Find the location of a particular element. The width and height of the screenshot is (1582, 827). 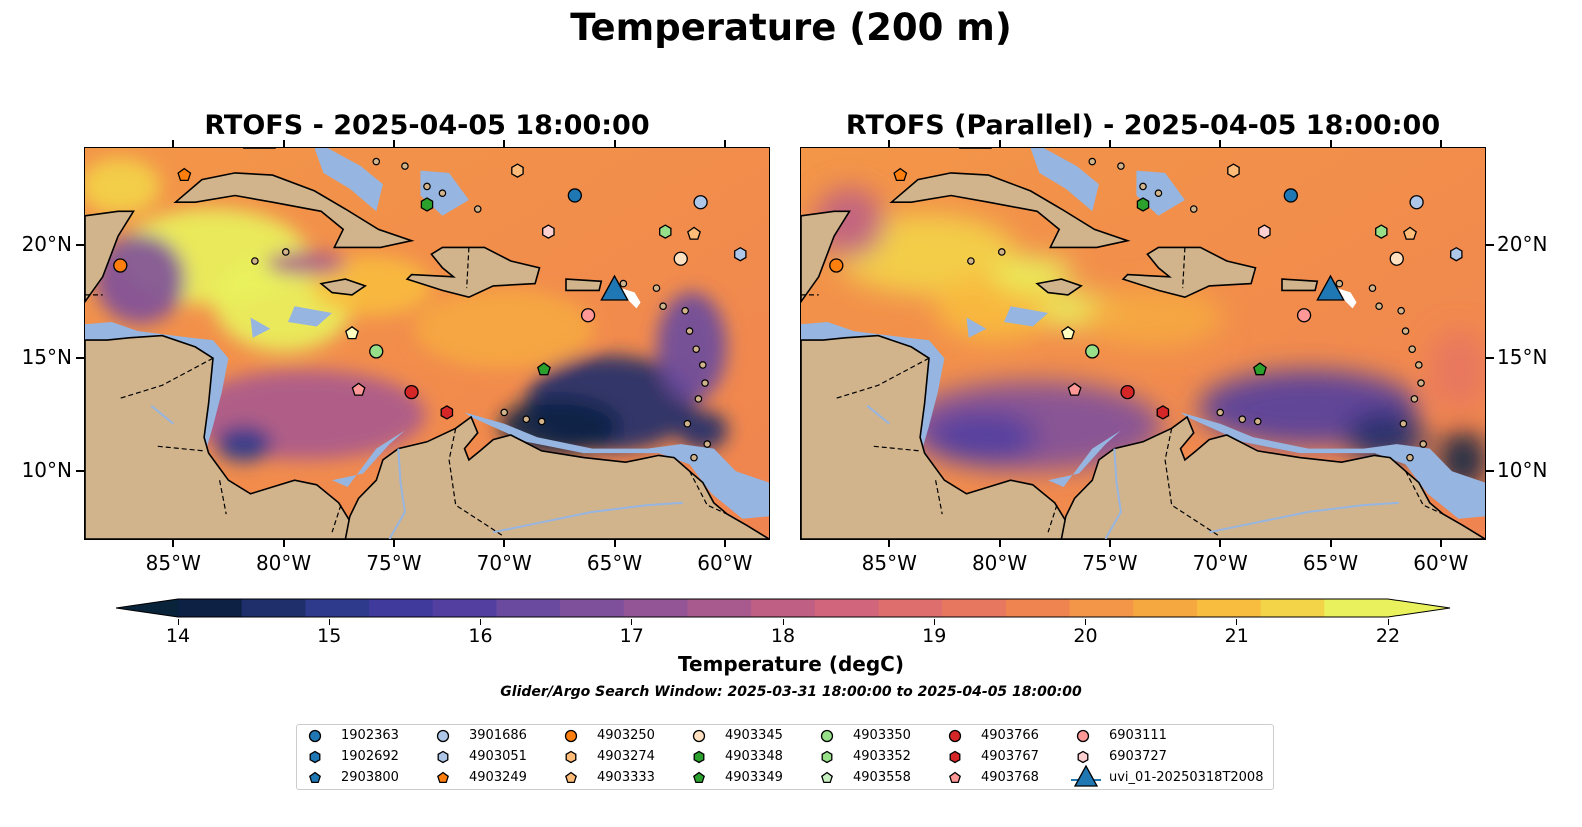

lat-tick-label-rtofs: 20°N is located at coordinates (46, 244).